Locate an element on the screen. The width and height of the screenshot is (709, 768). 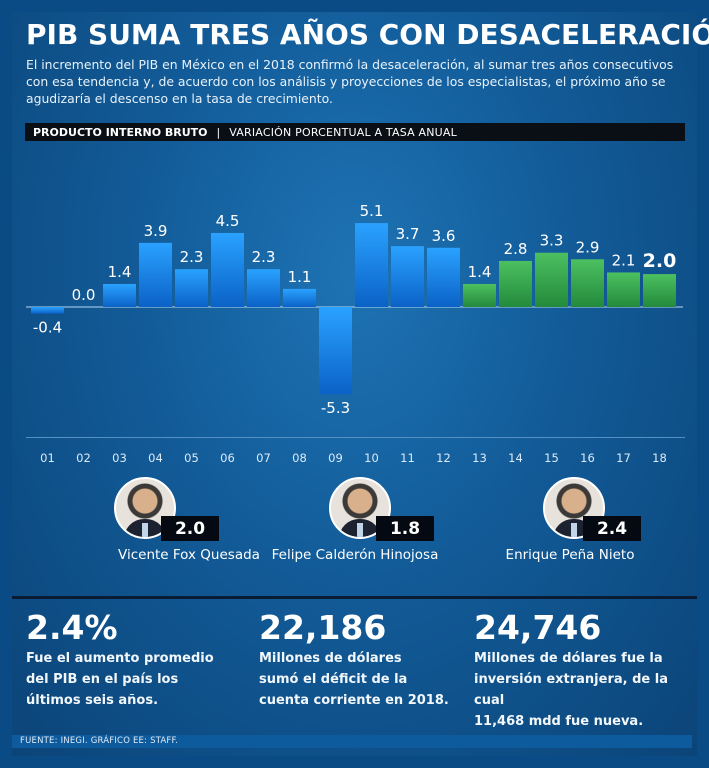
stat-investment-line-3: 11,468 mdd fue nueva. is located at coordinates (559, 721).